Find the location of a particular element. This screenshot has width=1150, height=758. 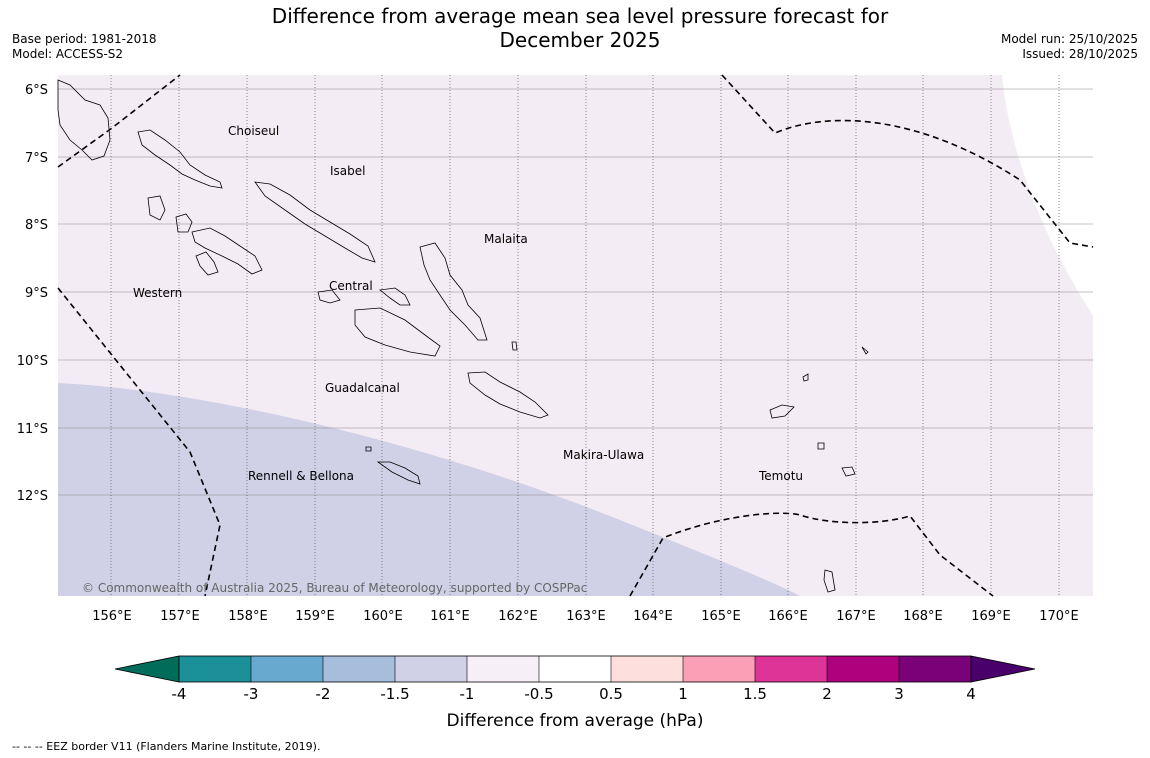

island-santa-cruz is located at coordinates (782, 411).